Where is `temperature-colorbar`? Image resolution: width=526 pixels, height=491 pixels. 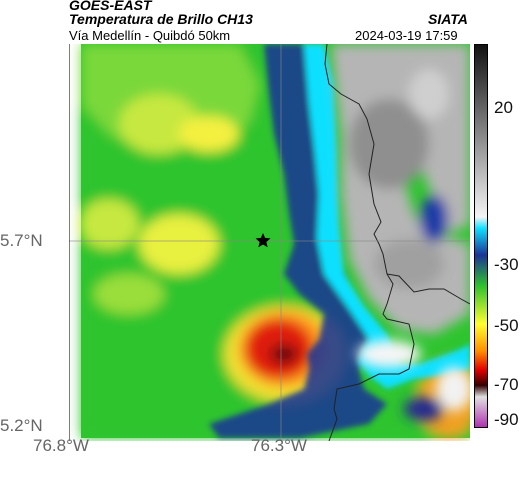 temperature-colorbar is located at coordinates (481, 236).